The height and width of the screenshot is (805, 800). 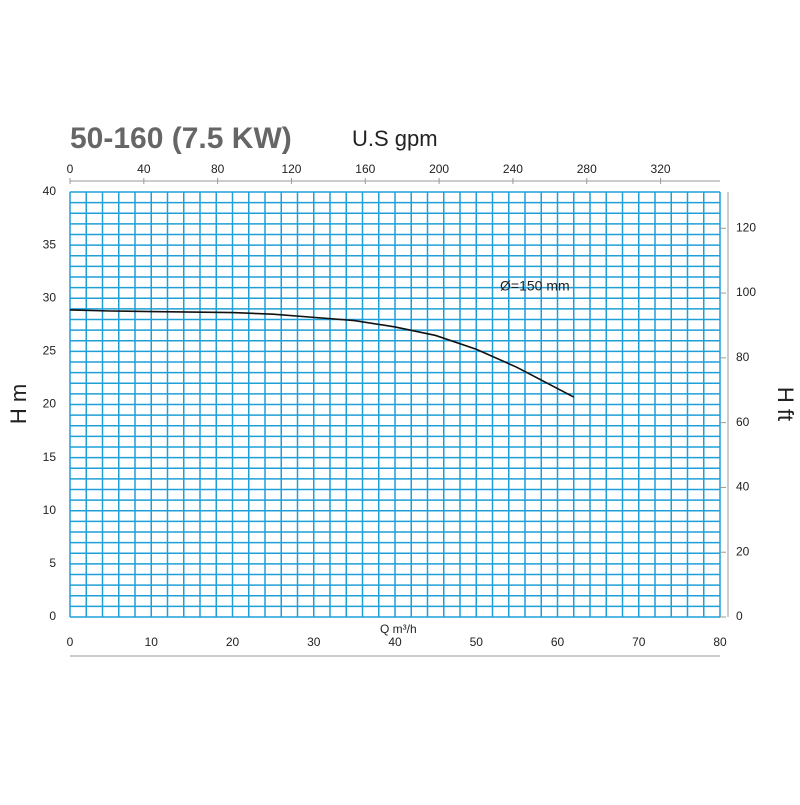 What do you see at coordinates (50, 297) in the screenshot?
I see `y-tick-label: 30` at bounding box center [50, 297].